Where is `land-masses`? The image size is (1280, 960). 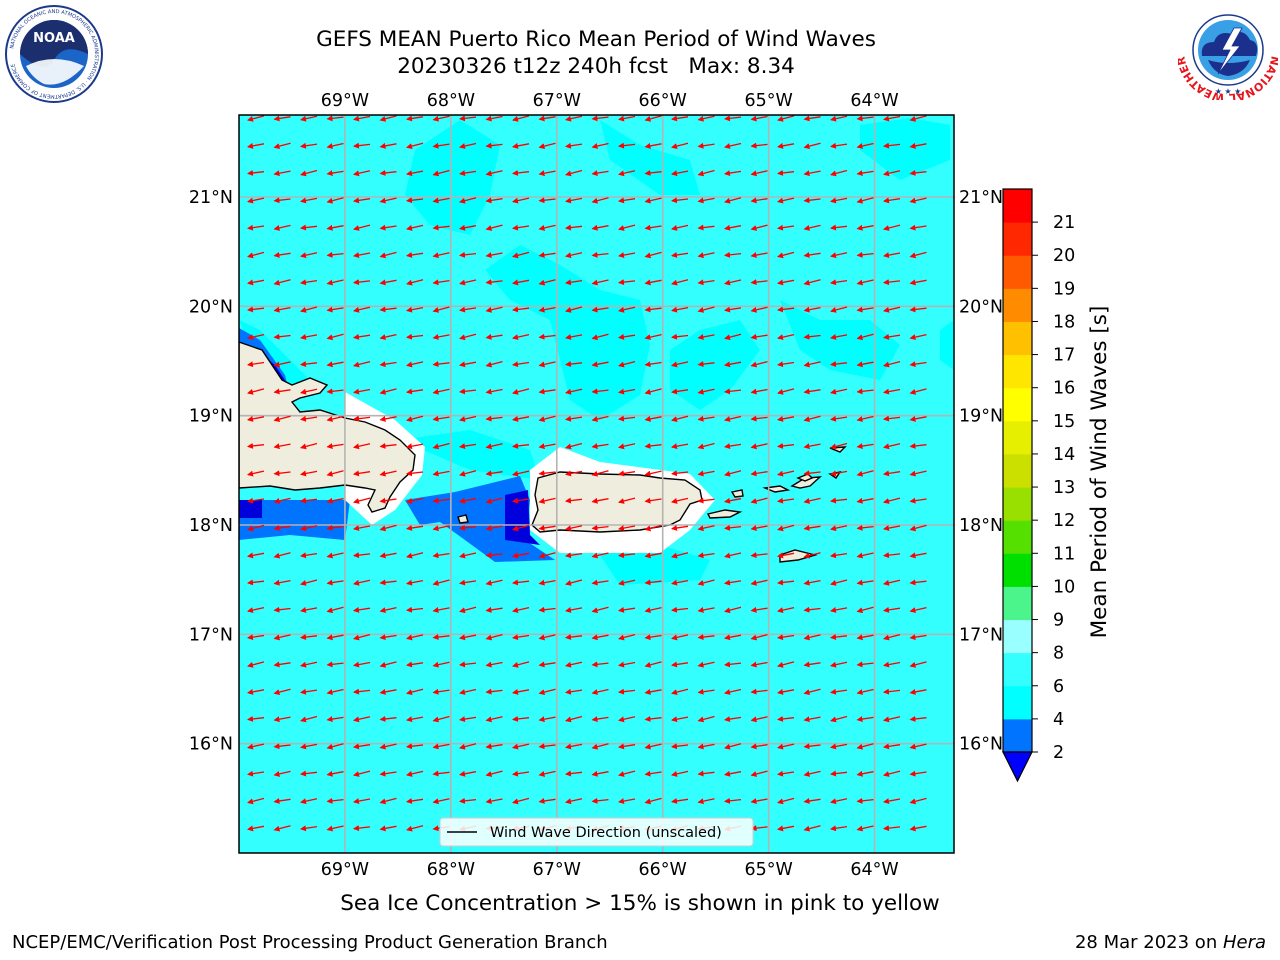 land-masses is located at coordinates (543, 452).